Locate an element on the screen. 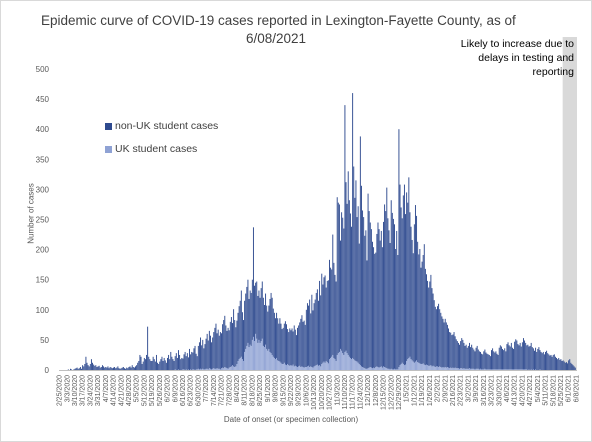 This screenshot has width=592, height=442. x-tick-label: 11/17/2020 is located at coordinates (353, 392).